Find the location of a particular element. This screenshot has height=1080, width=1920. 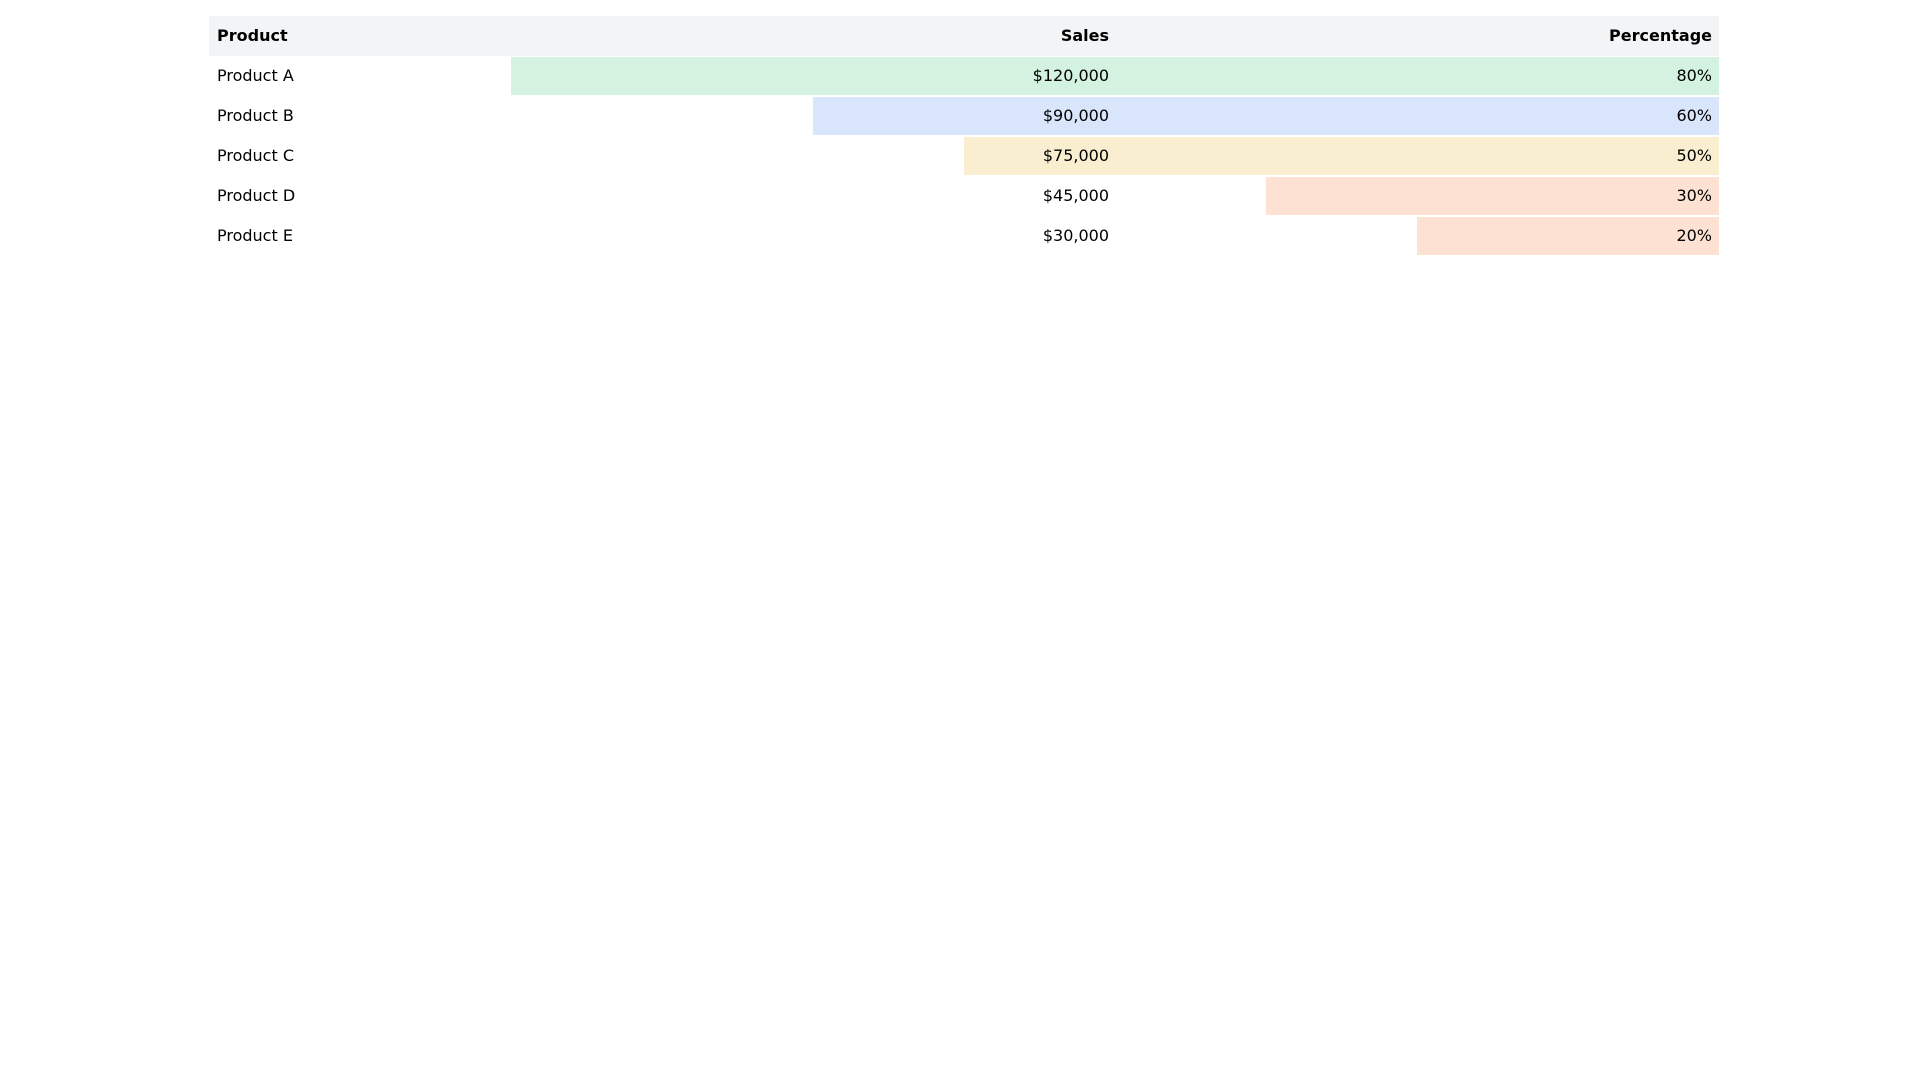

percentage-cell: 80% is located at coordinates (1694, 75).